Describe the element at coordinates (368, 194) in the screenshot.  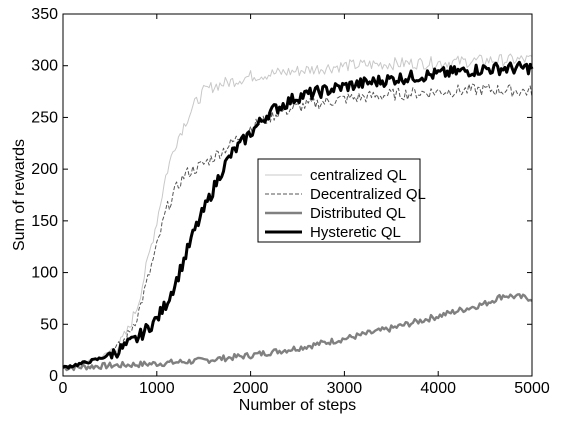
I see `legend-entry-1: Decentralized QL` at that location.